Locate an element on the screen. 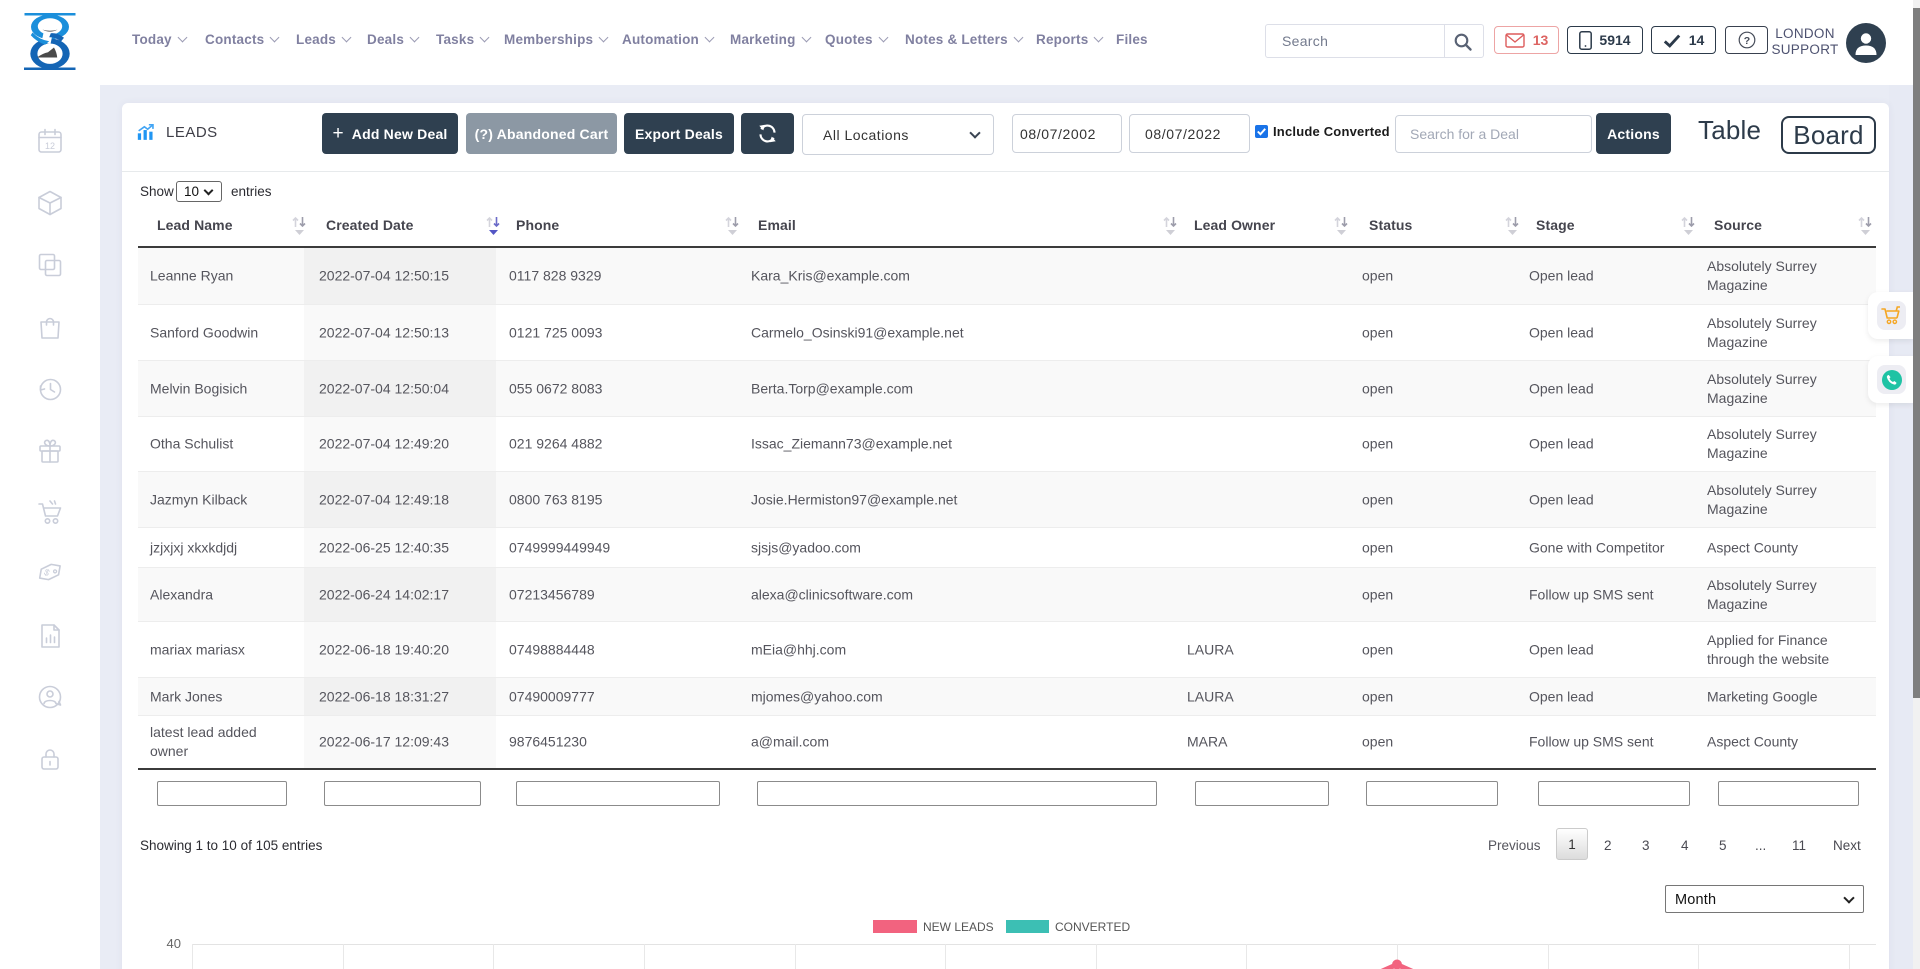 Image resolution: width=1920 pixels, height=969 pixels. svg-text: 12 is located at coordinates (50, 146).